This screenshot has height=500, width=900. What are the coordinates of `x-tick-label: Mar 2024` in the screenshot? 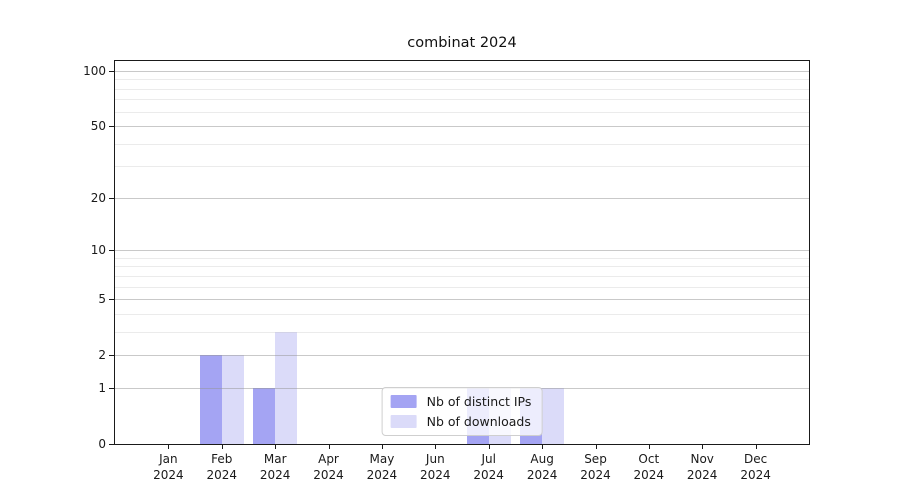 It's located at (275, 467).